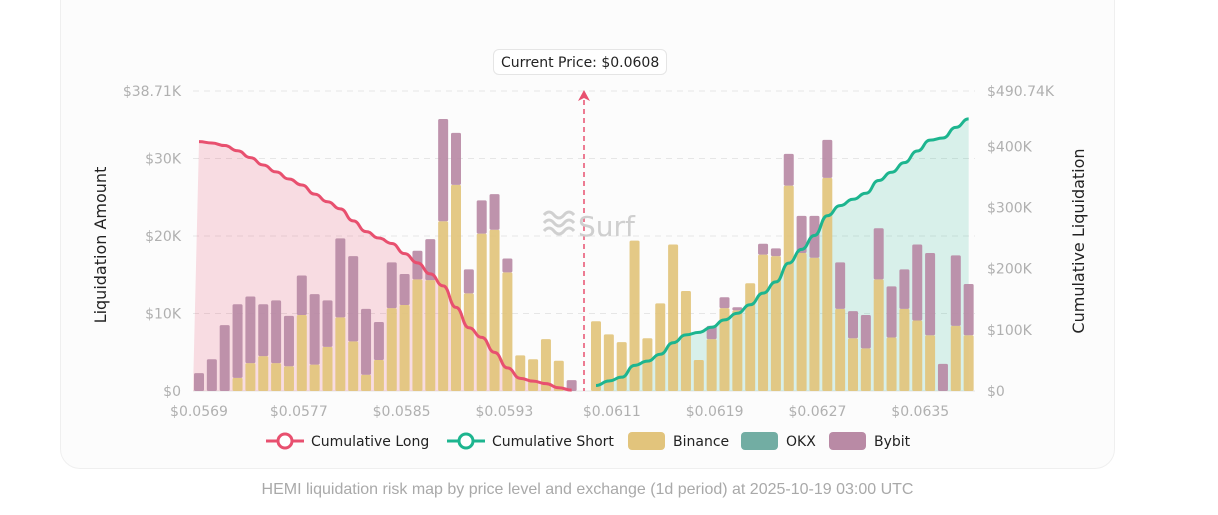 This screenshot has width=1218, height=515. Describe the element at coordinates (1010, 331) in the screenshot. I see `y2-tick-label: $100K` at that location.